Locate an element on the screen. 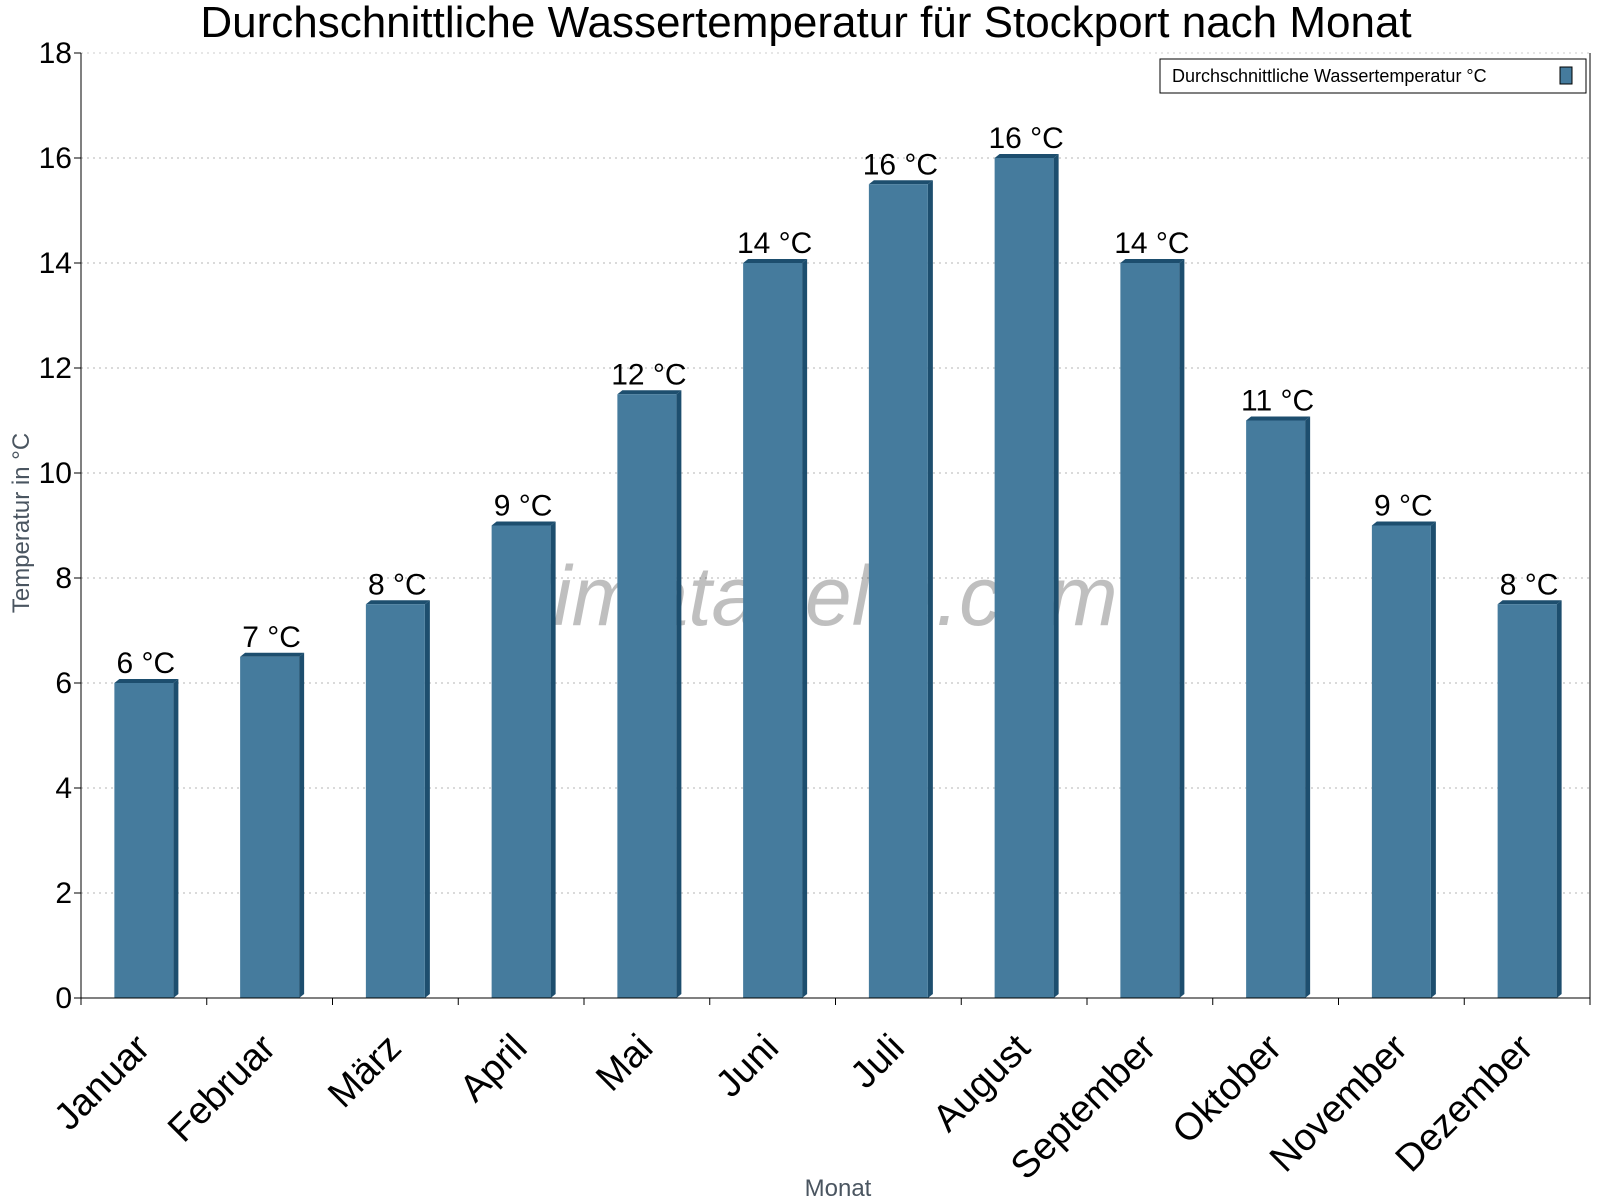 The image size is (1600, 1200). x-tick-label: Mai is located at coordinates (624, 1063).